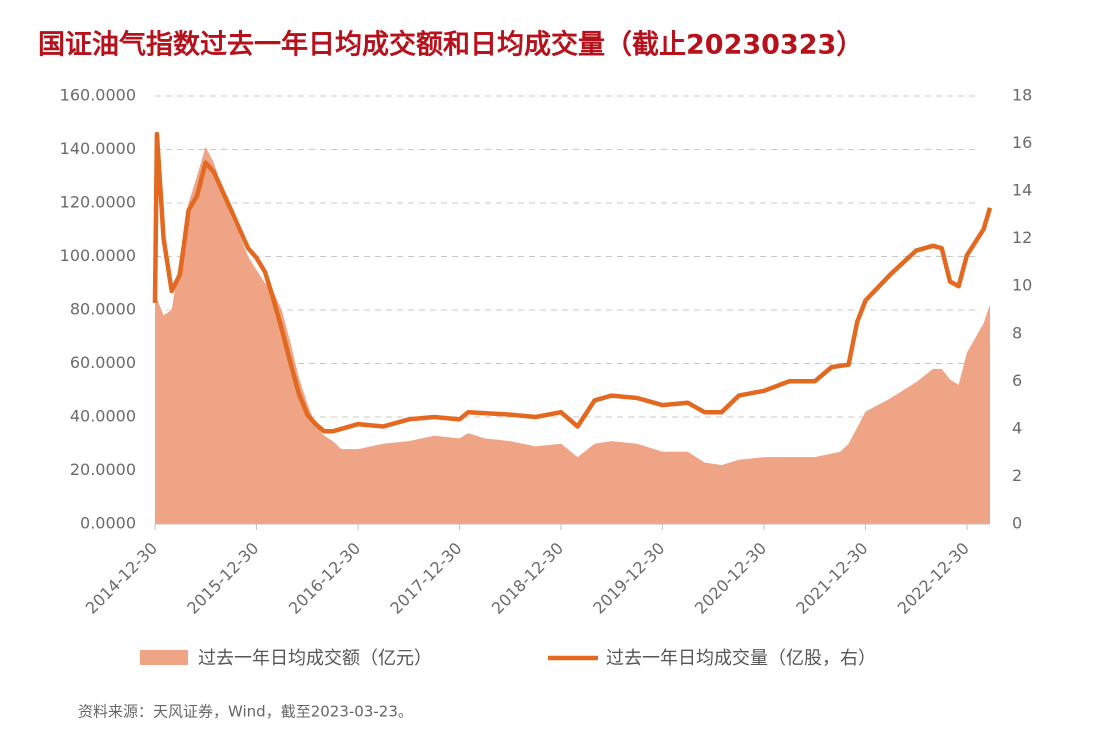  I want to click on y2-tick-label: 14, so click(1022, 190).